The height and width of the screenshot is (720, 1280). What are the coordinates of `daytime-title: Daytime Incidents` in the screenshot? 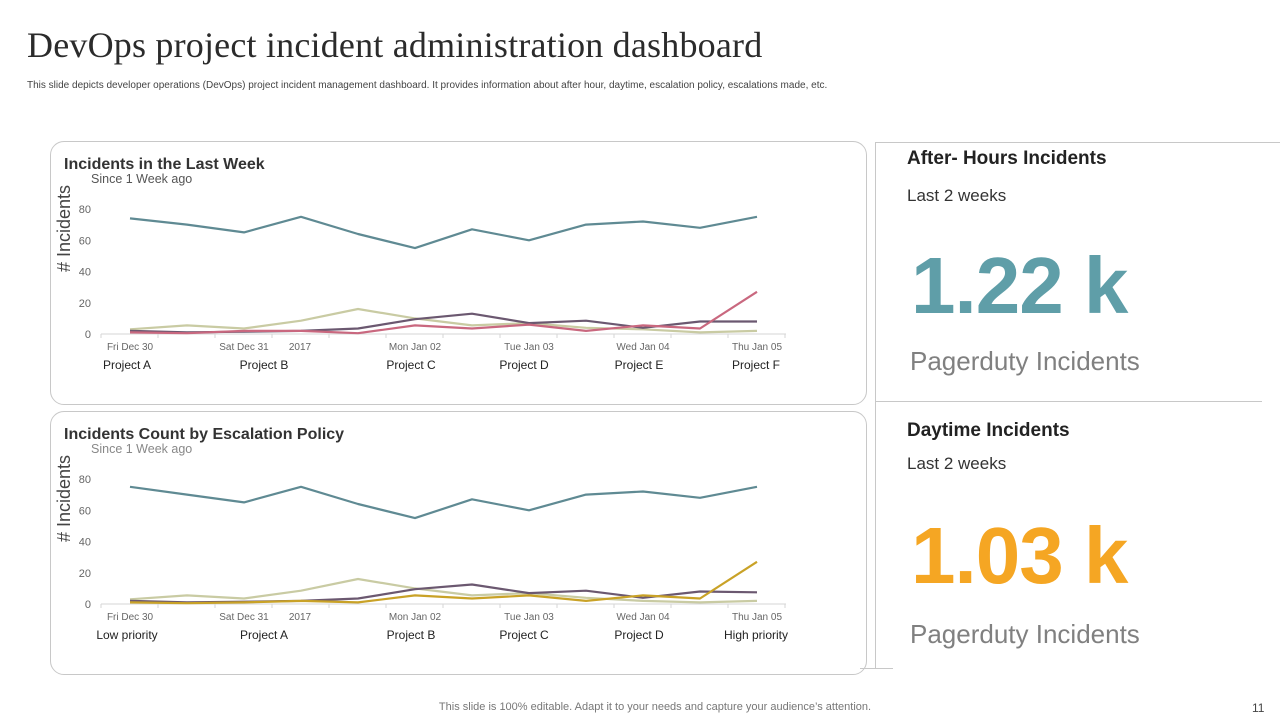 It's located at (988, 430).